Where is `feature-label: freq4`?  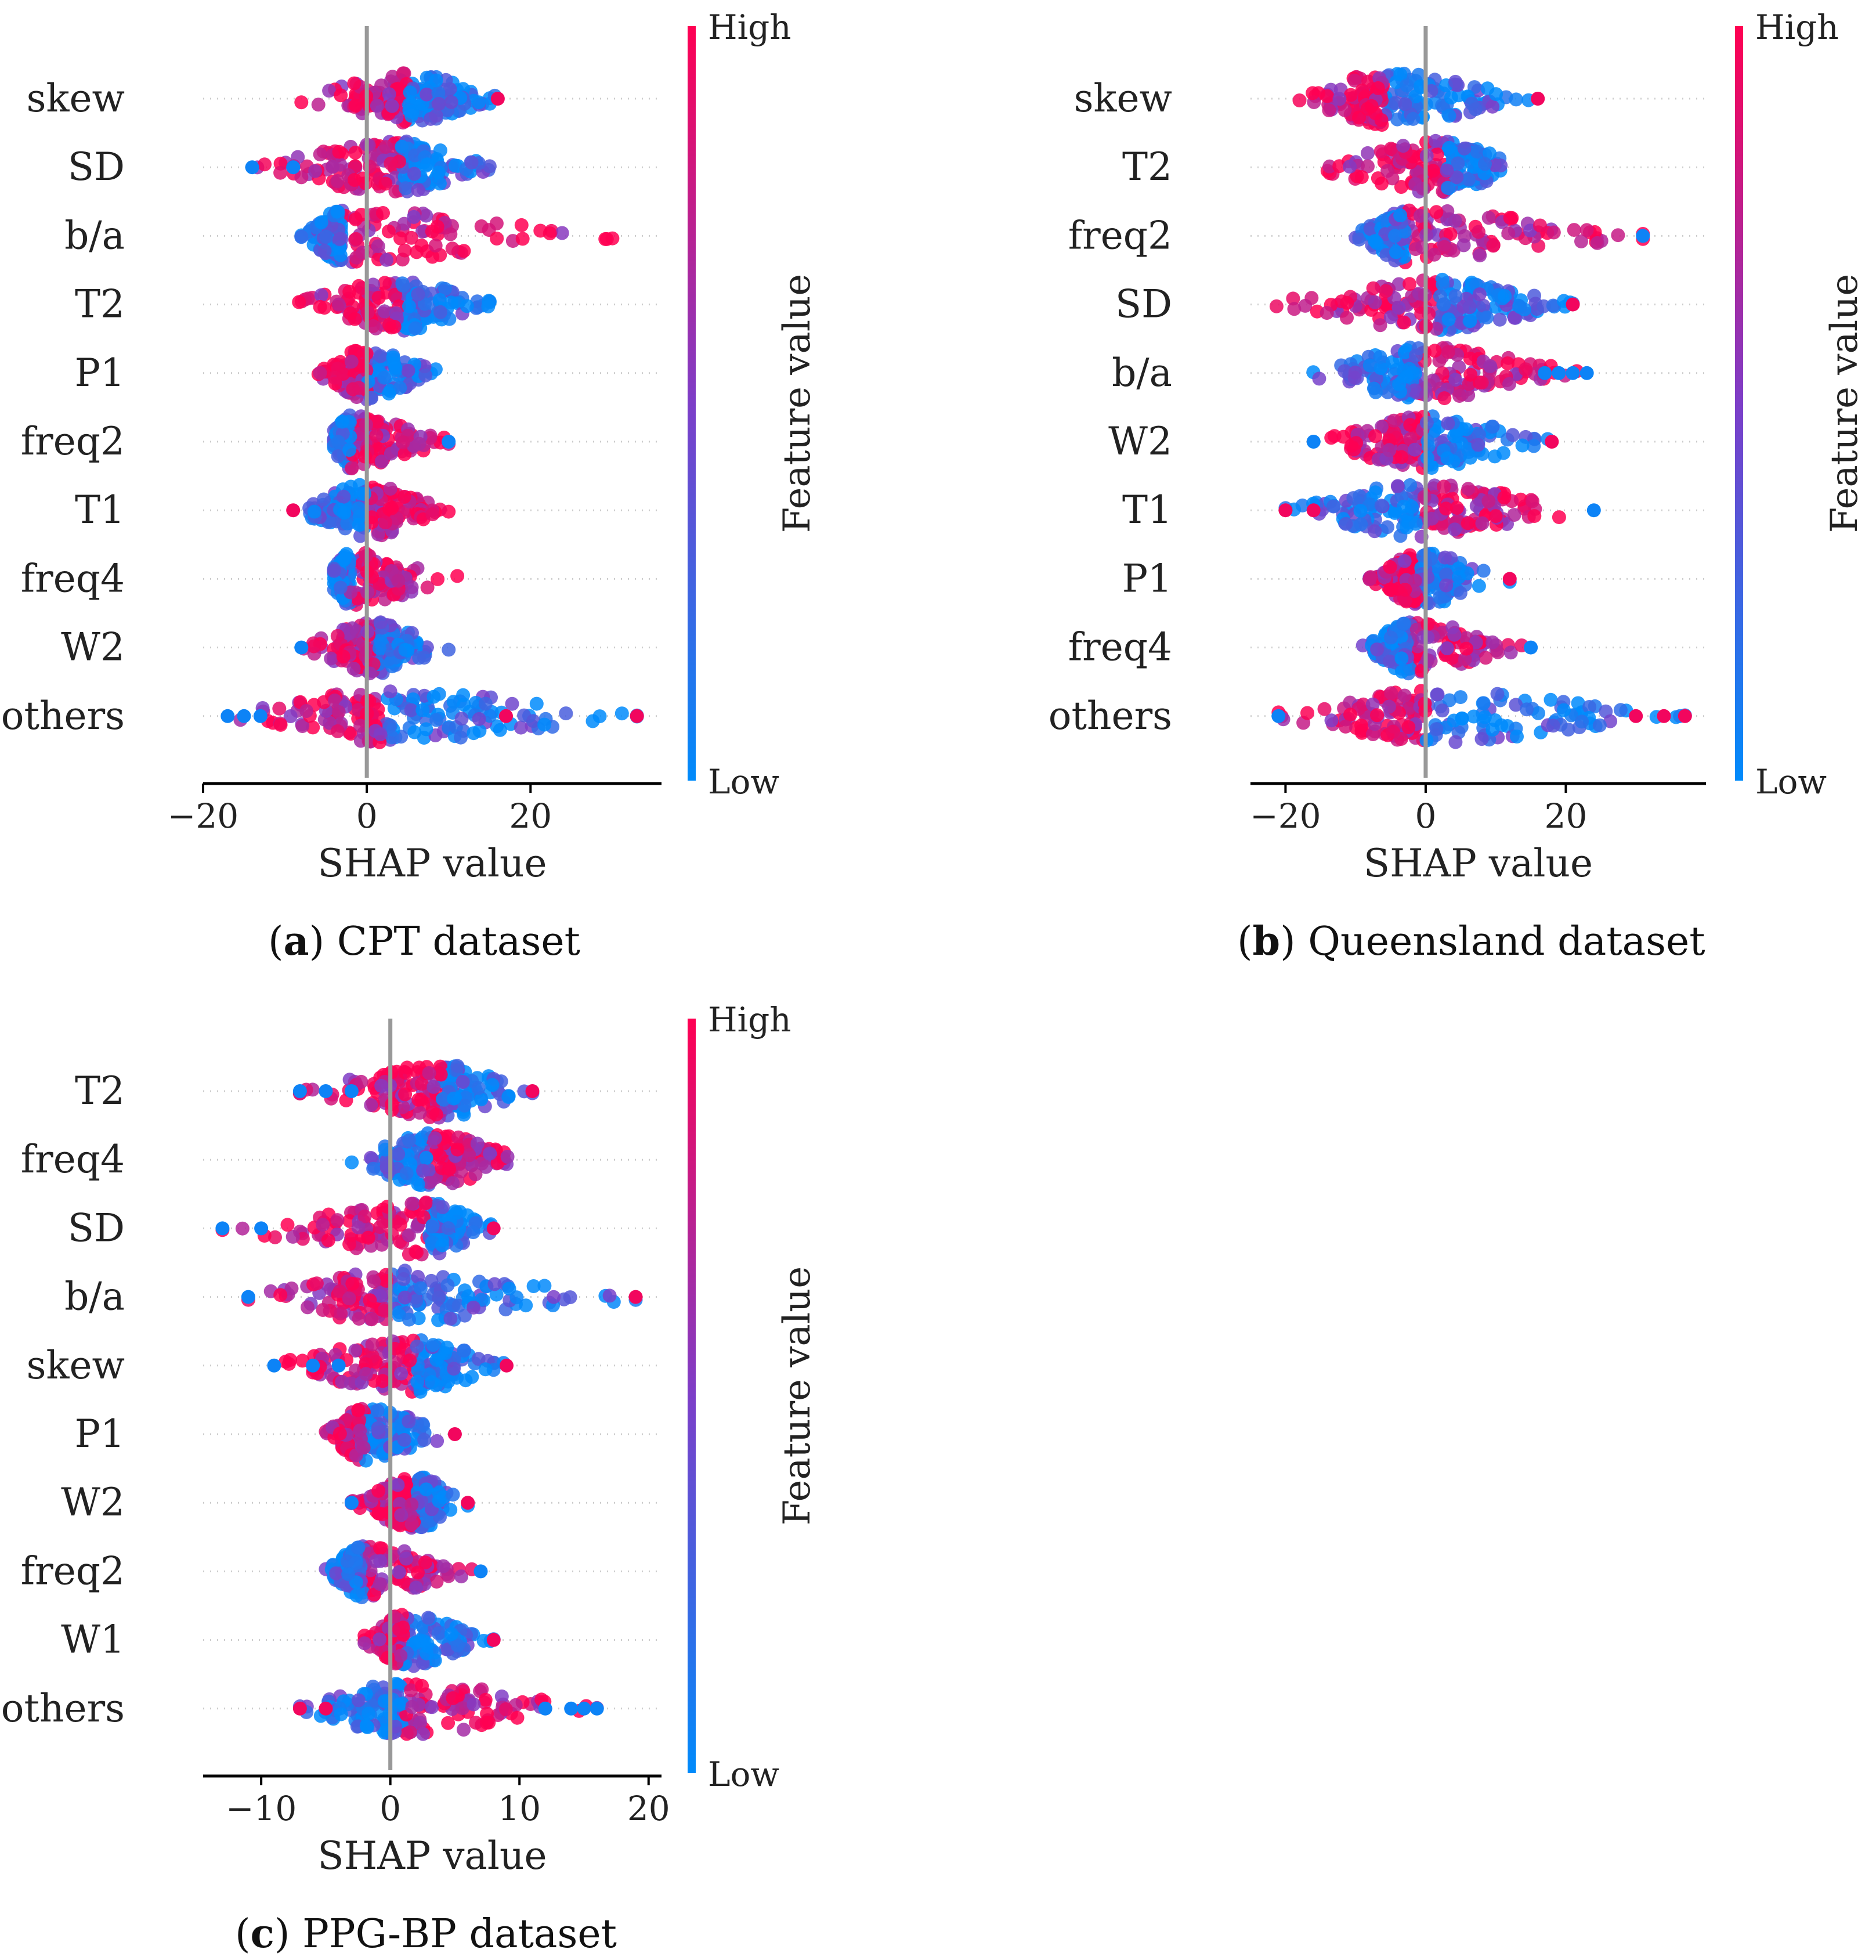 feature-label: freq4 is located at coordinates (1120, 647).